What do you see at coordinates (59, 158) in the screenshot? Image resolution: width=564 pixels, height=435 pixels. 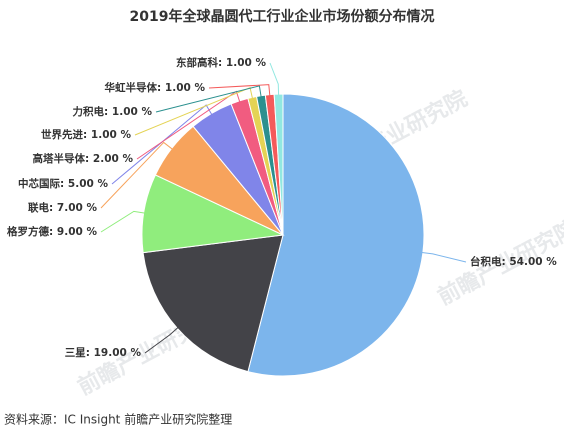 I see `label-name: 高塔半导体` at bounding box center [59, 158].